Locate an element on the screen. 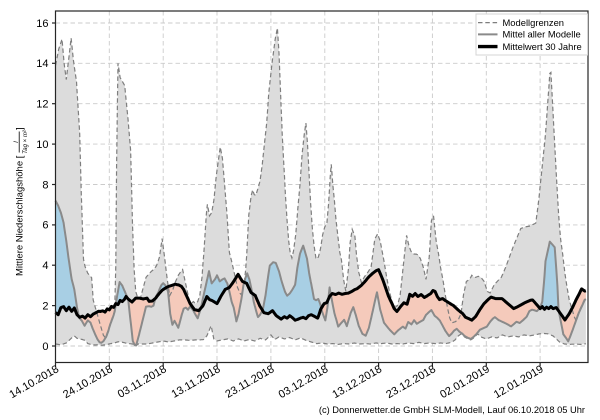  svg-text: Tag × m² is located at coordinates (26, 141).